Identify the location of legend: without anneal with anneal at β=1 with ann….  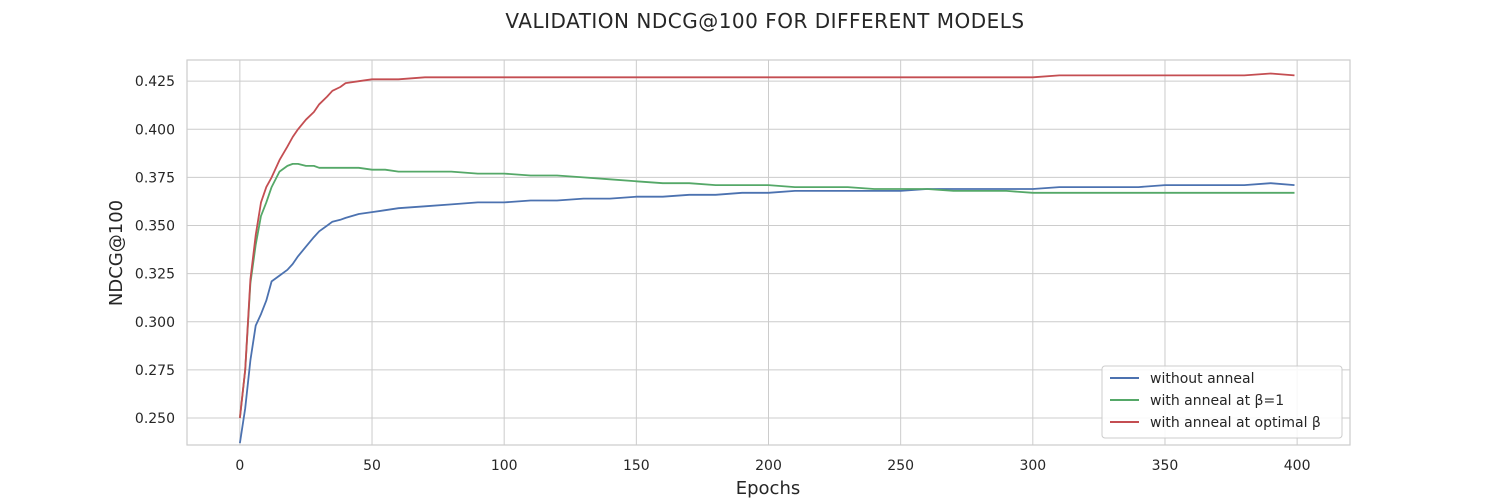
(1222, 402).